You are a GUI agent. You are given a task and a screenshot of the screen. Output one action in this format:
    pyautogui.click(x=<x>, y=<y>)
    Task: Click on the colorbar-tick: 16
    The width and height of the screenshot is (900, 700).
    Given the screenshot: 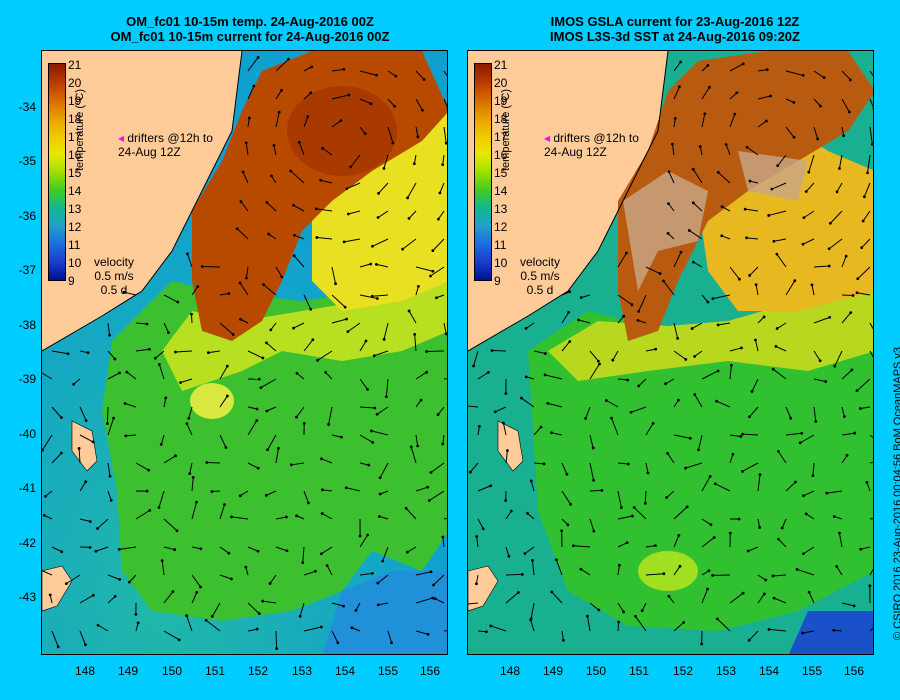 What is the action you would take?
    pyautogui.click(x=501, y=155)
    